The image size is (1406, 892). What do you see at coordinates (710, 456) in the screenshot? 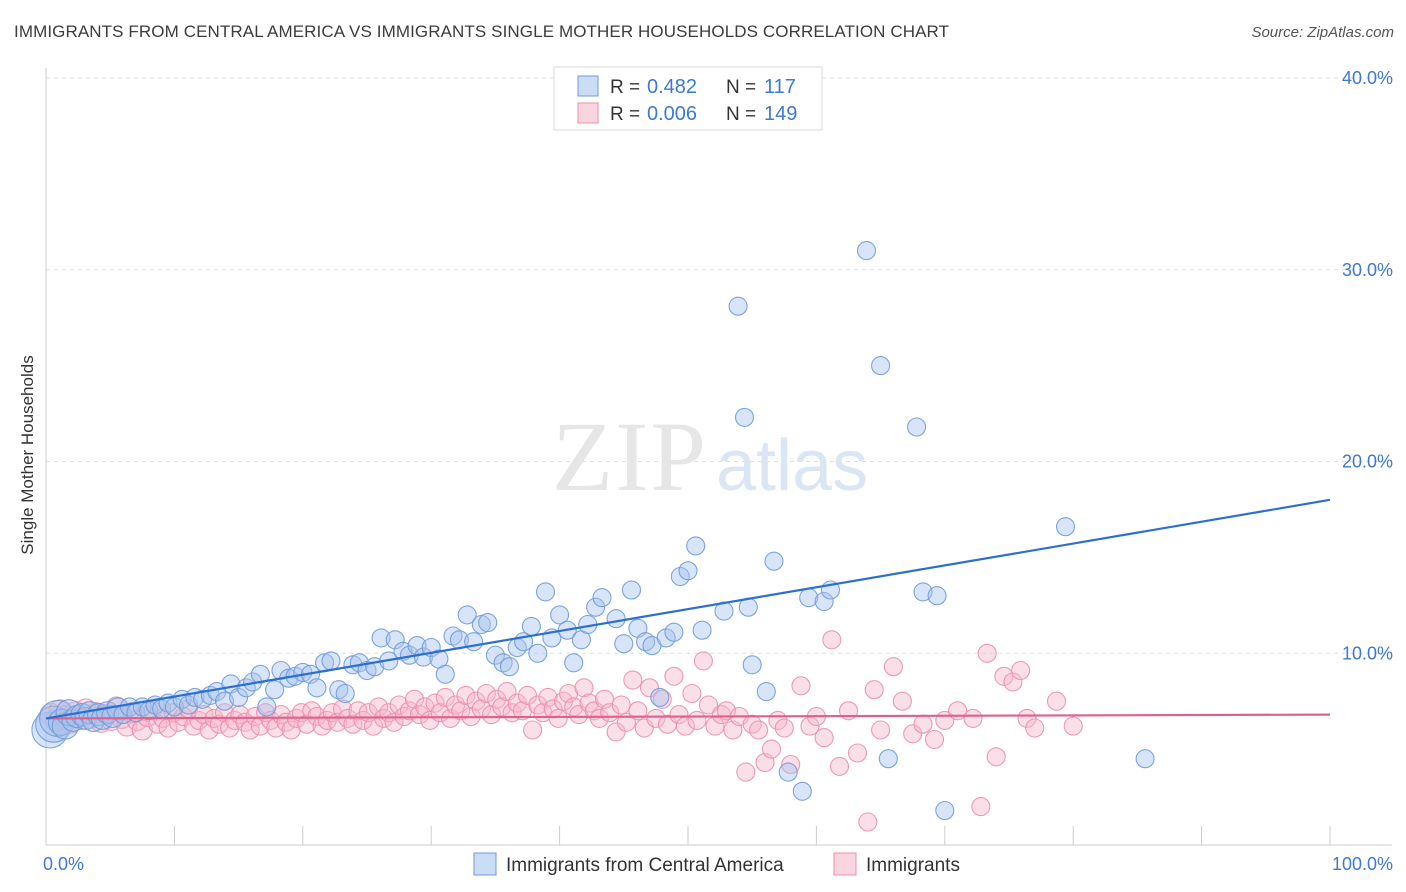
I see `watermark: ZIP atlas` at bounding box center [710, 456].